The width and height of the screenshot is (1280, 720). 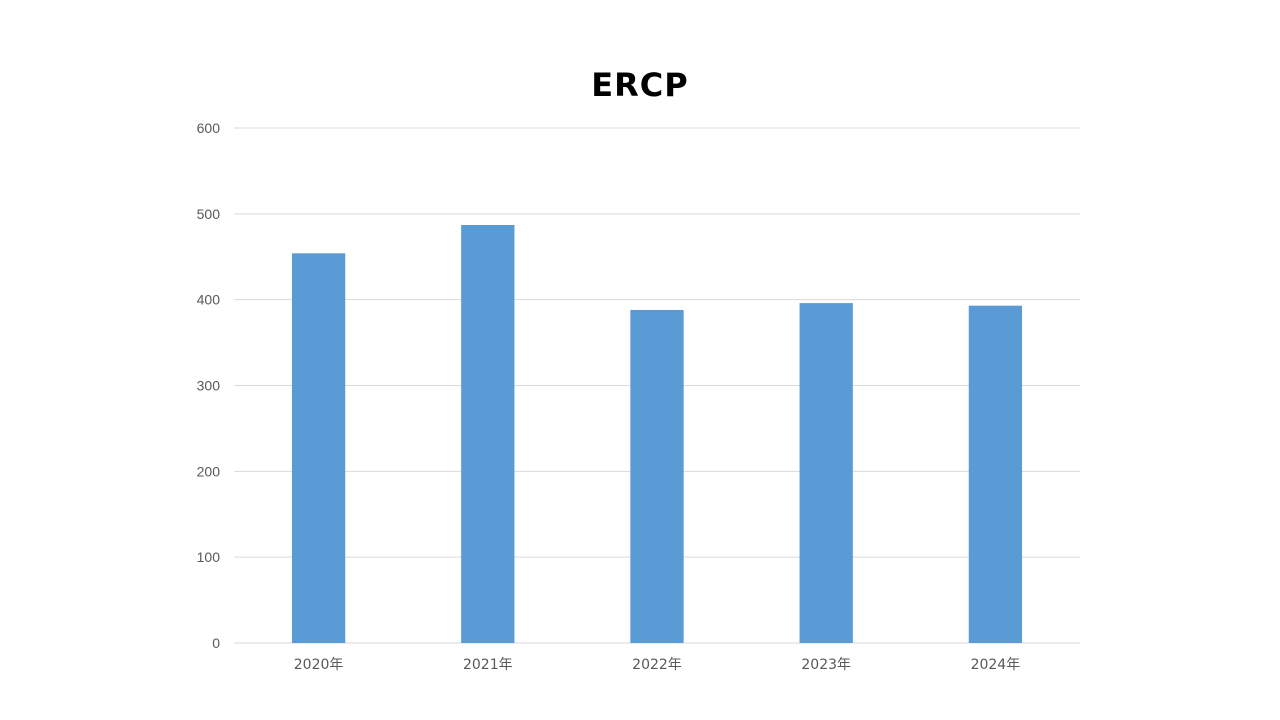 What do you see at coordinates (826, 665) in the screenshot?
I see `x-category-label: 2023年` at bounding box center [826, 665].